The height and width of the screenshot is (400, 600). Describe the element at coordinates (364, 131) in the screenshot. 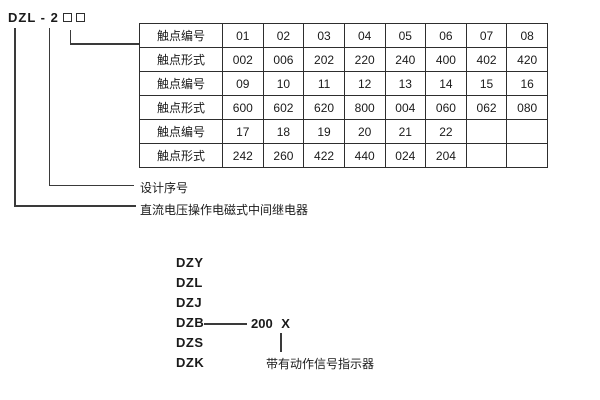

I see `contact-cell: 20` at that location.